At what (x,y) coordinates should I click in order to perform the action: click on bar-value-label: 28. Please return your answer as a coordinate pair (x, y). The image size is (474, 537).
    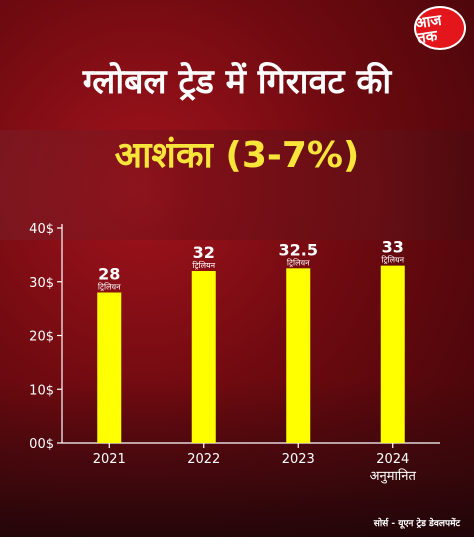
    Looking at the image, I should click on (109, 274).